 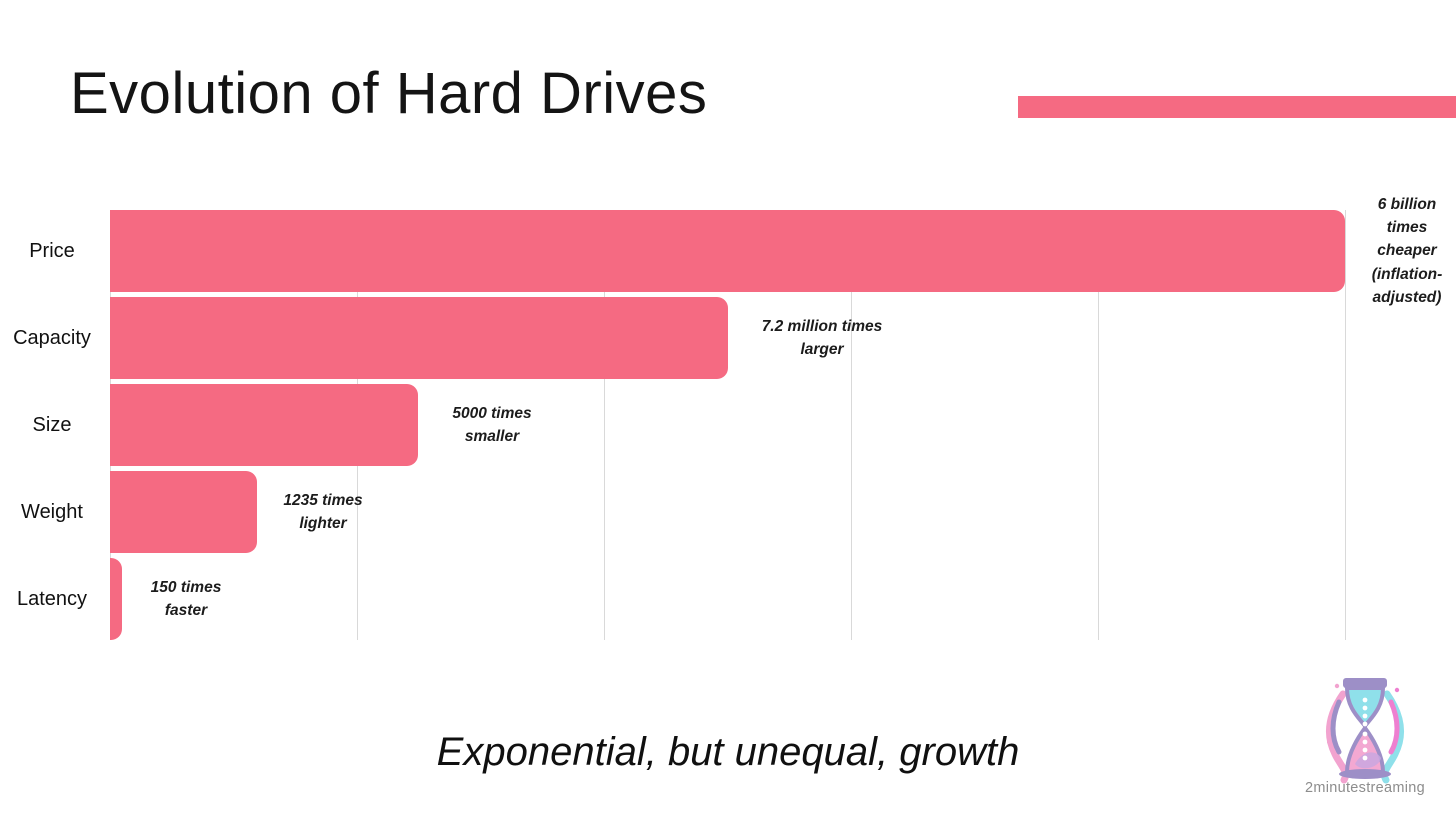 What do you see at coordinates (183, 512) in the screenshot?
I see `bar-weight` at bounding box center [183, 512].